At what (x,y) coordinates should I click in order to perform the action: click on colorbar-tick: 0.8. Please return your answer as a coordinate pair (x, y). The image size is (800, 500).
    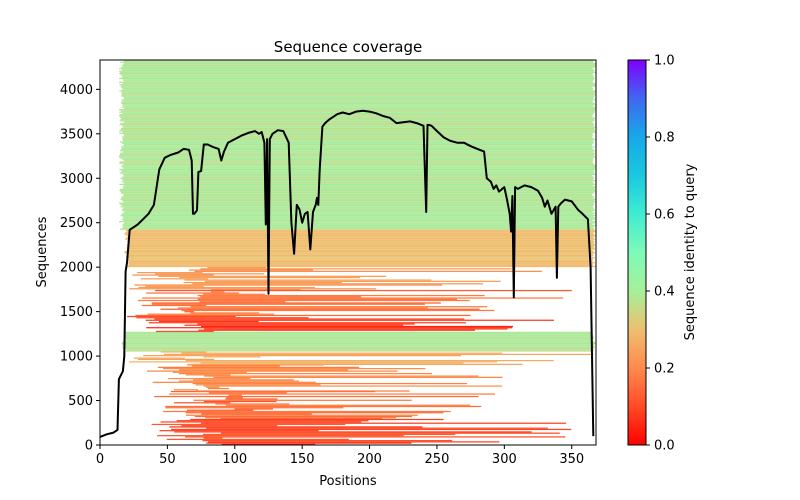
    Looking at the image, I should click on (660, 138).